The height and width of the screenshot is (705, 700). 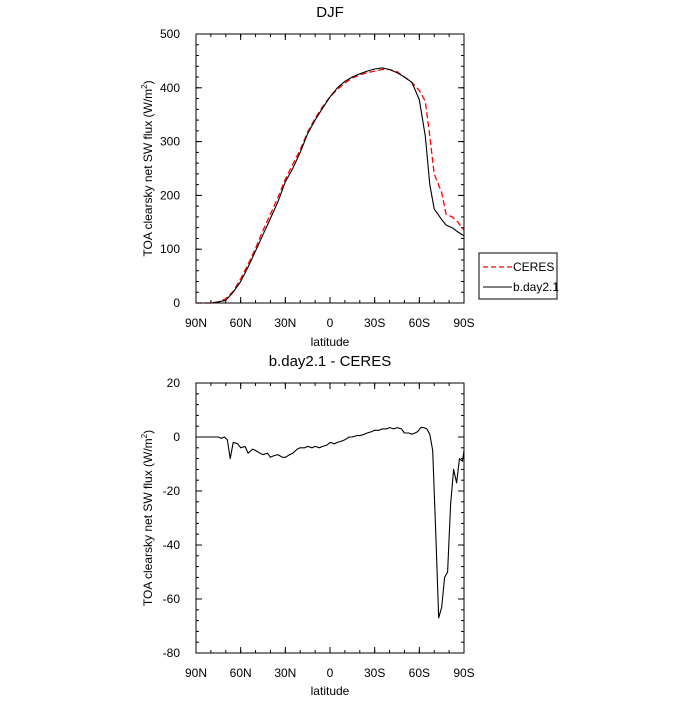 What do you see at coordinates (170, 88) in the screenshot?
I see `y-tick-label: 400` at bounding box center [170, 88].